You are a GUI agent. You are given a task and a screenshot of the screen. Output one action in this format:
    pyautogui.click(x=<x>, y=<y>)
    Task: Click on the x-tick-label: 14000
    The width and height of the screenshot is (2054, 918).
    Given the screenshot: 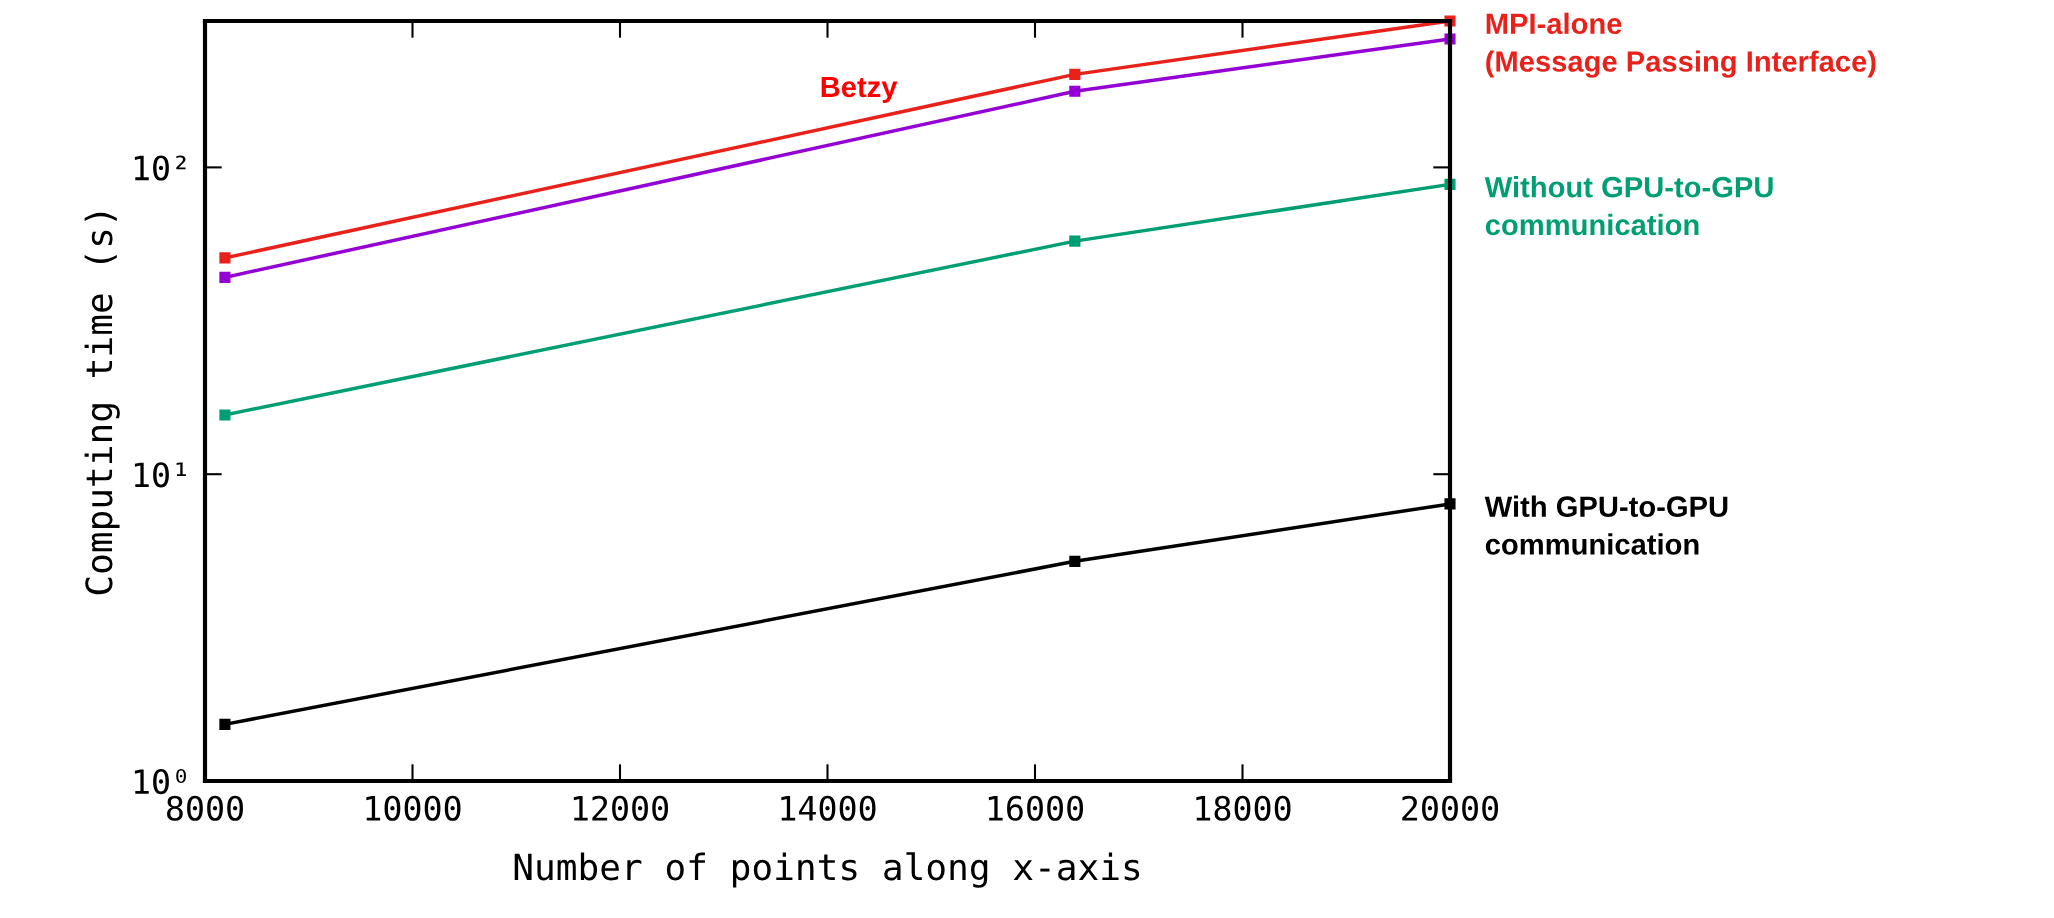 What is the action you would take?
    pyautogui.click(x=828, y=808)
    